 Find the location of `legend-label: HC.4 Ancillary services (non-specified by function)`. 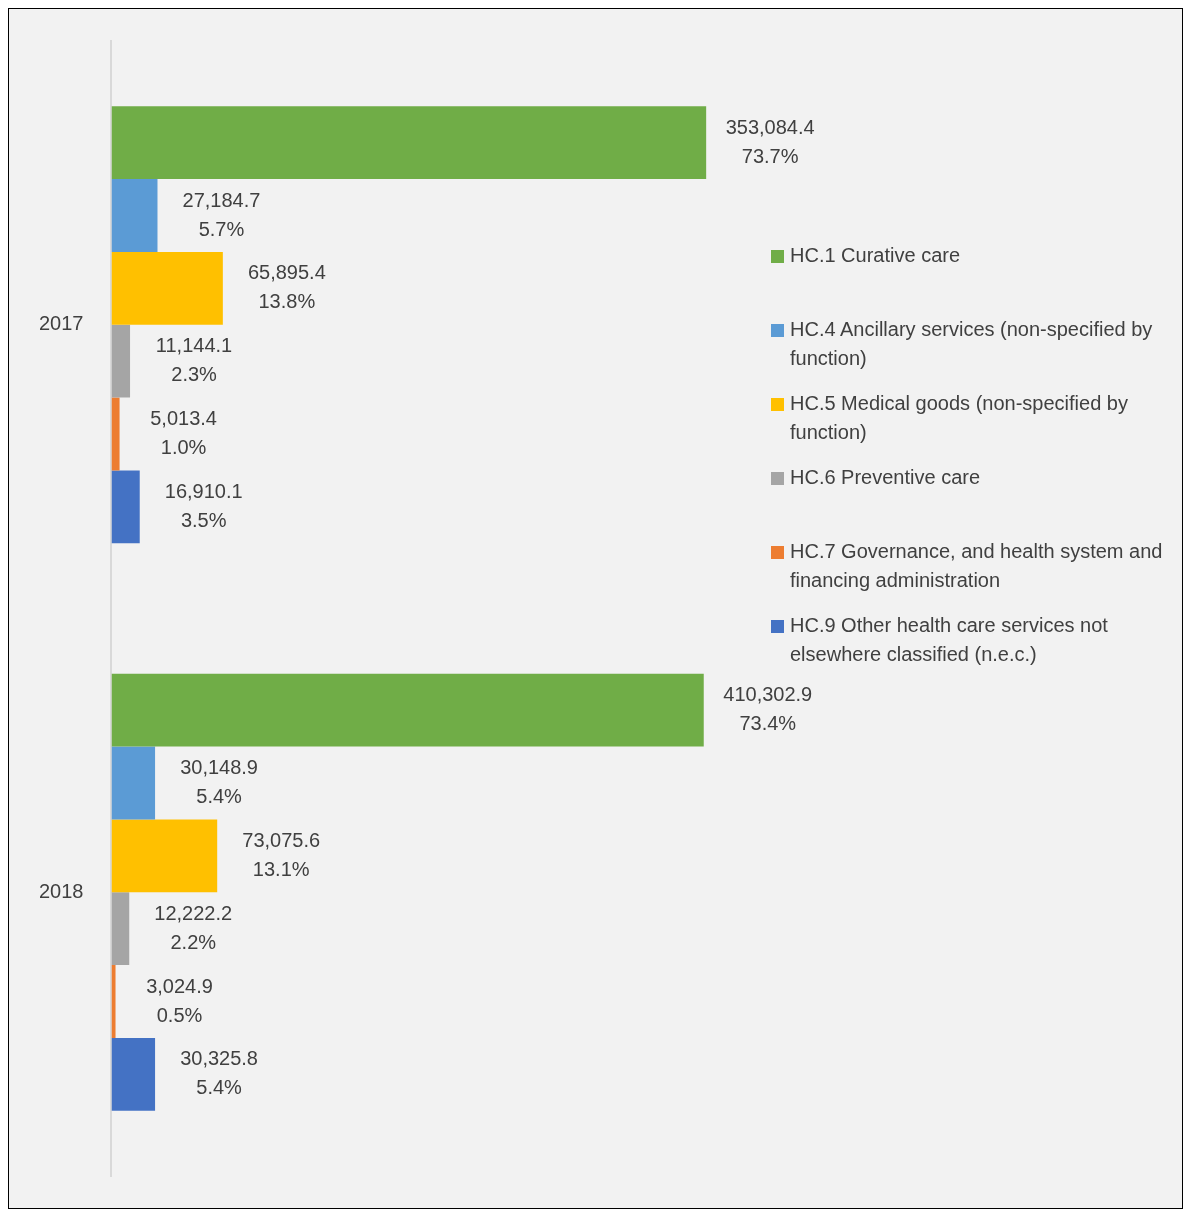

legend-label: HC.4 Ancillary services (non-specified by function) is located at coordinates (972, 344).